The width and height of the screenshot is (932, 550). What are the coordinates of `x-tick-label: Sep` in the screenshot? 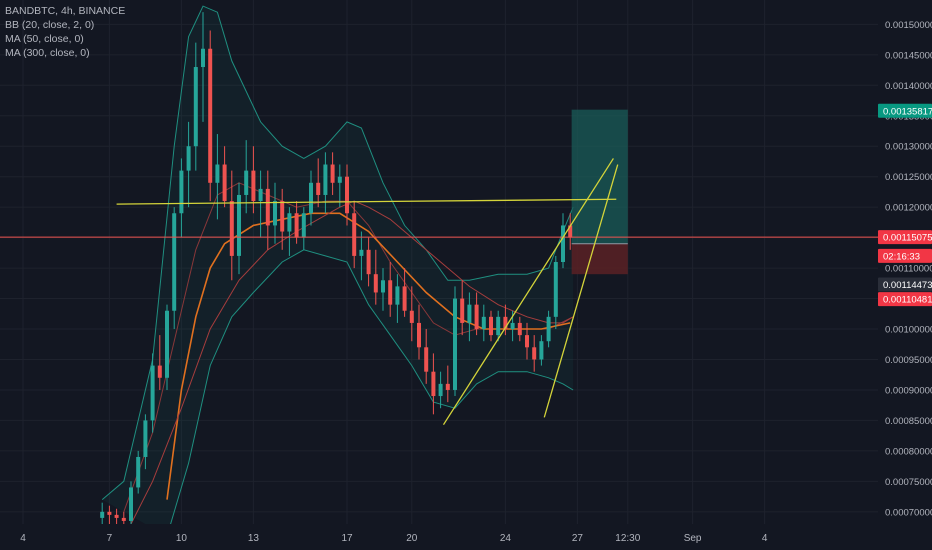 It's located at (693, 538).